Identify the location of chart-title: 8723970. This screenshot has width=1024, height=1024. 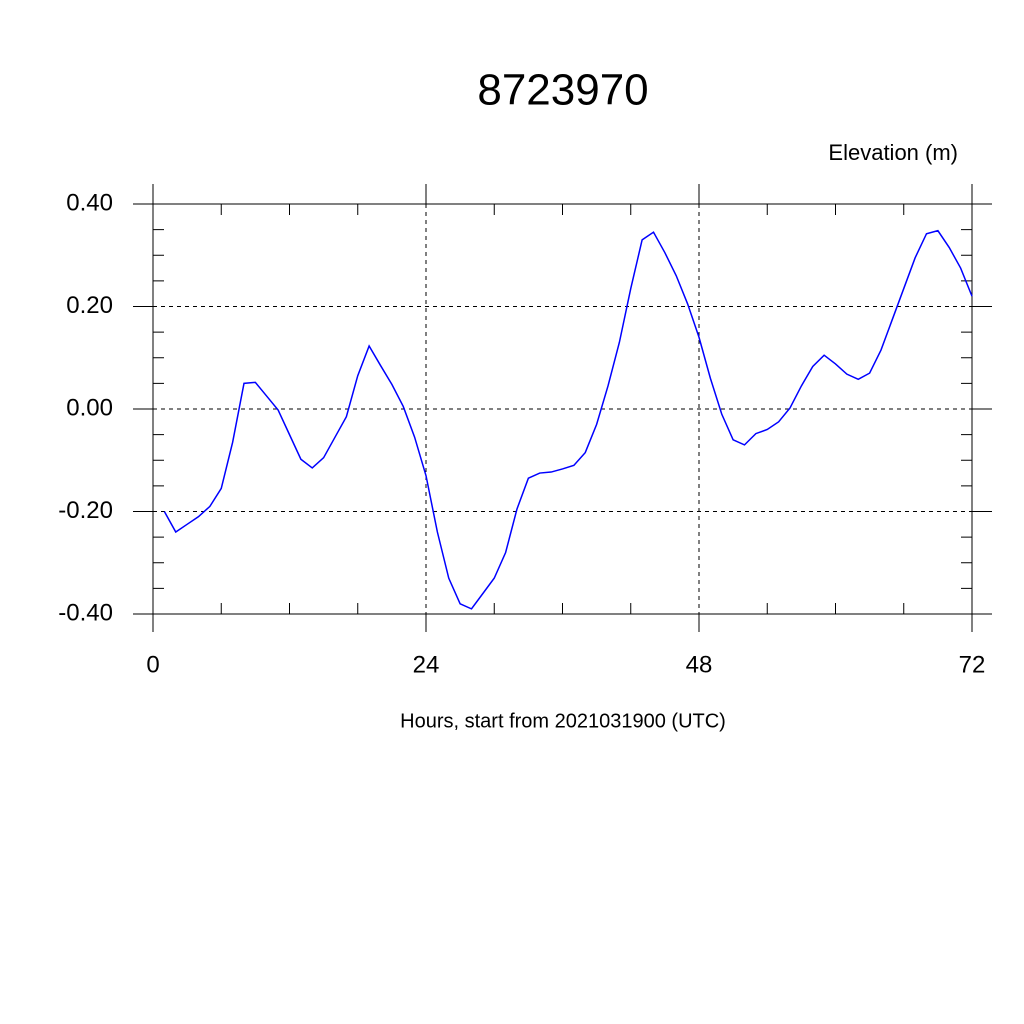
(562, 90).